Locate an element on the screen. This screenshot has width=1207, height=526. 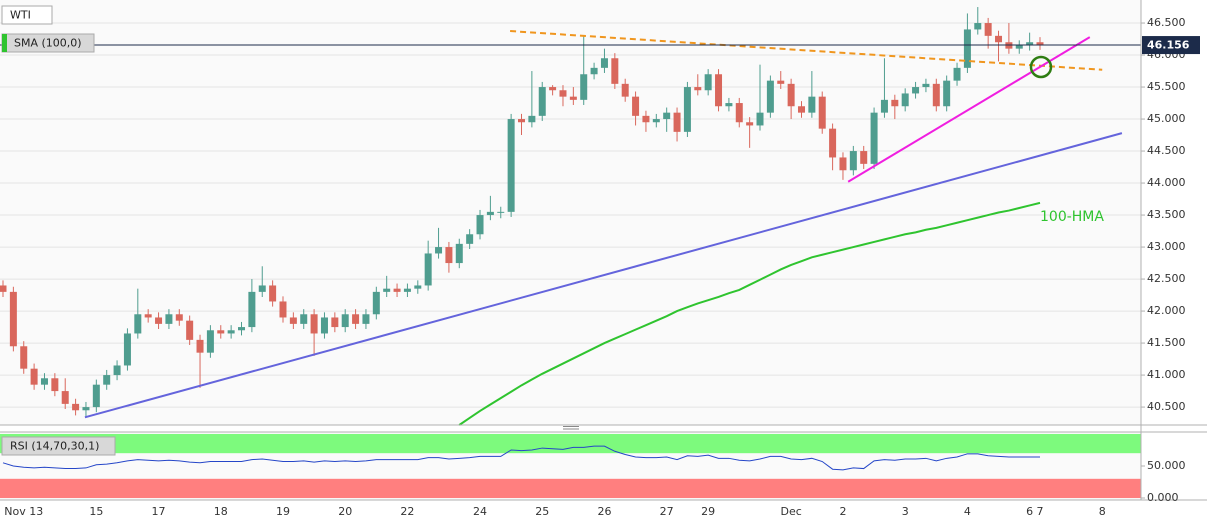
x-tick-label: 27 is located at coordinates (667, 511).